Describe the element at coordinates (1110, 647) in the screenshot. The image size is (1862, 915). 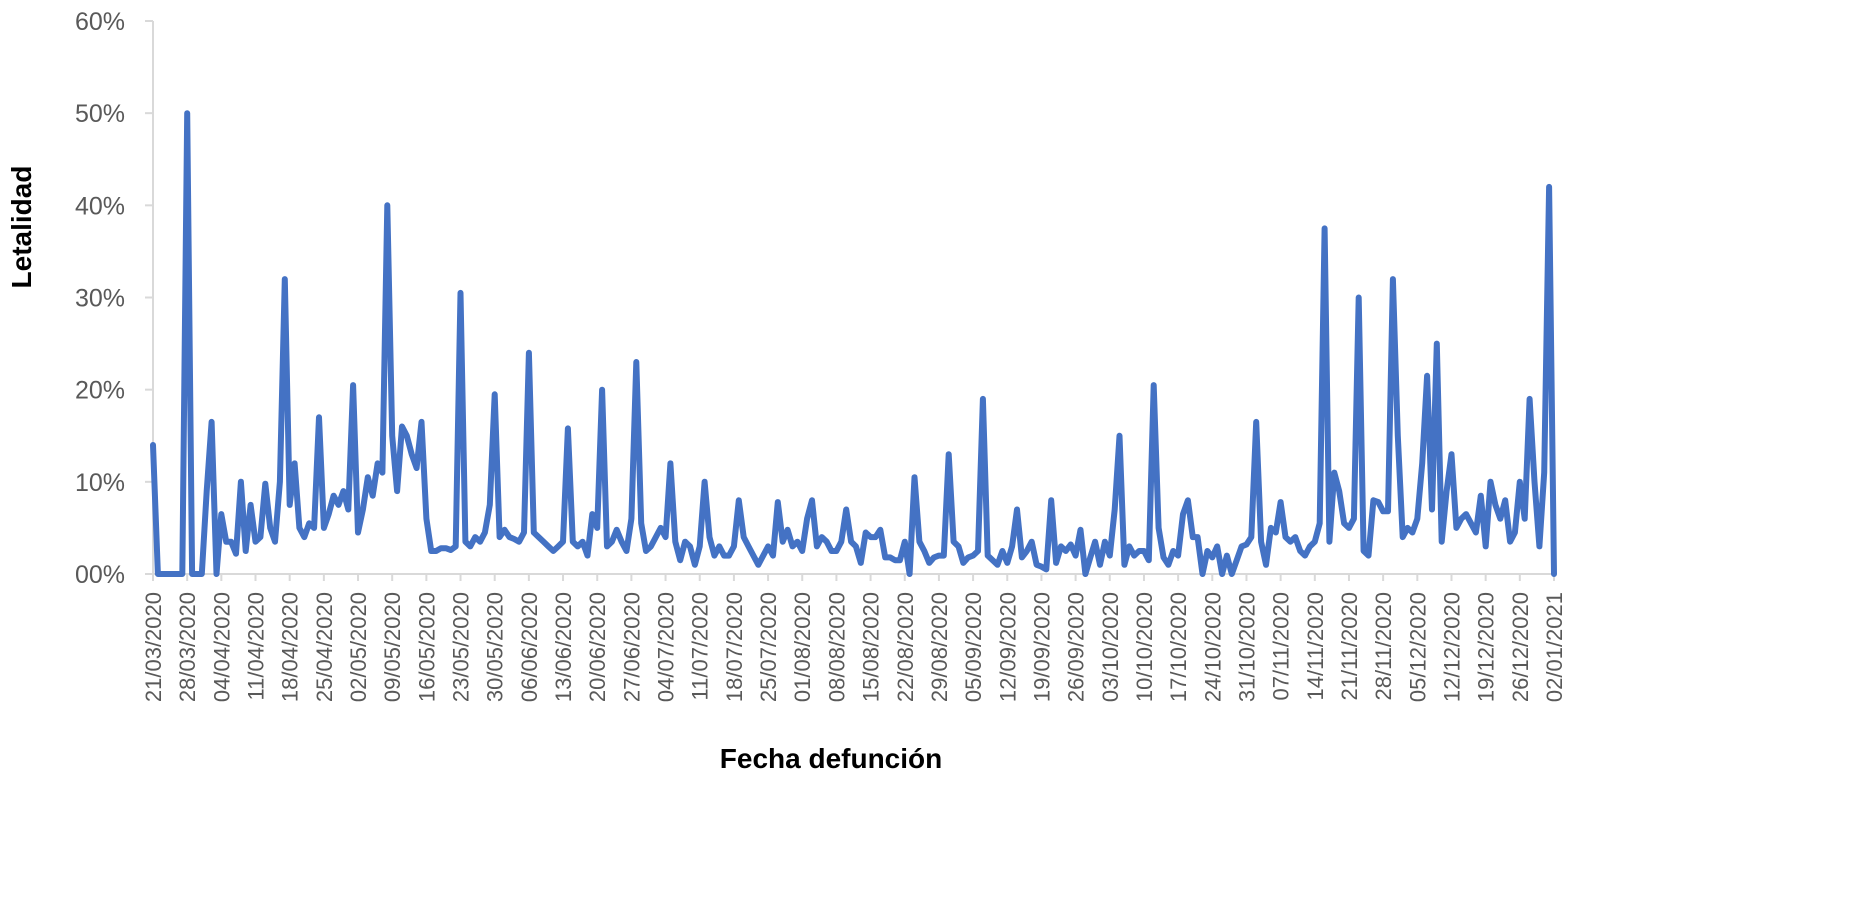
I see `x-tick-label: 03/10/2020` at that location.